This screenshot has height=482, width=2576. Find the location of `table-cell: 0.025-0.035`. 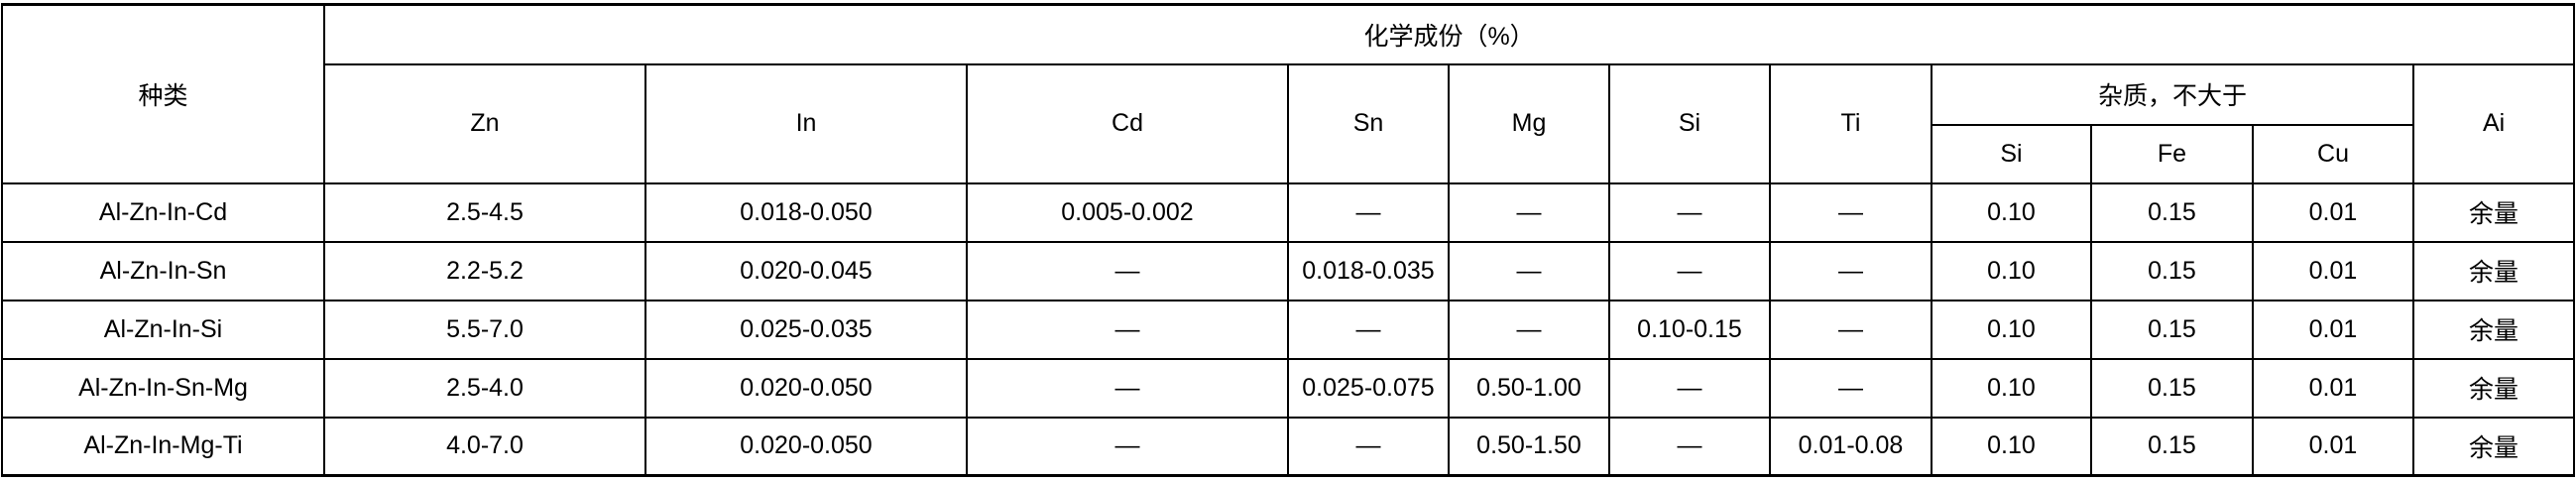

table-cell: 0.025-0.035 is located at coordinates (806, 329).